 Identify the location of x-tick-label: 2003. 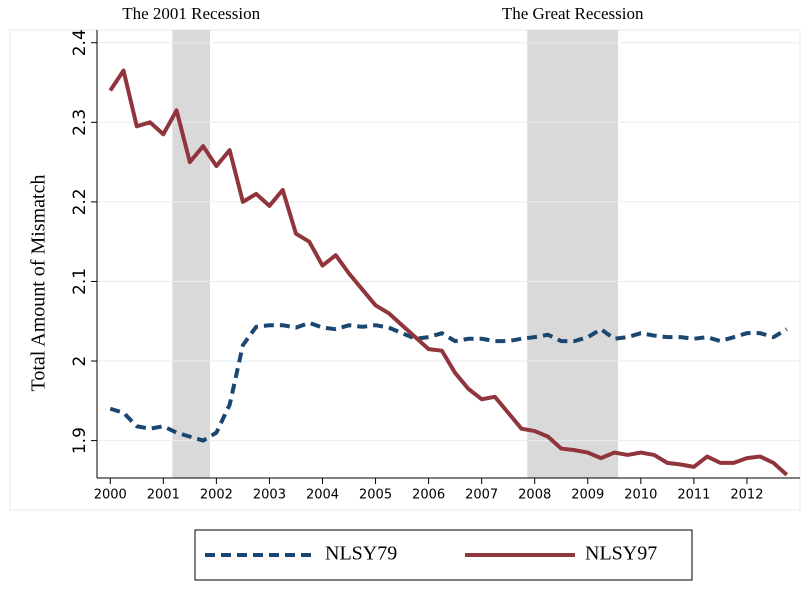
(269, 495).